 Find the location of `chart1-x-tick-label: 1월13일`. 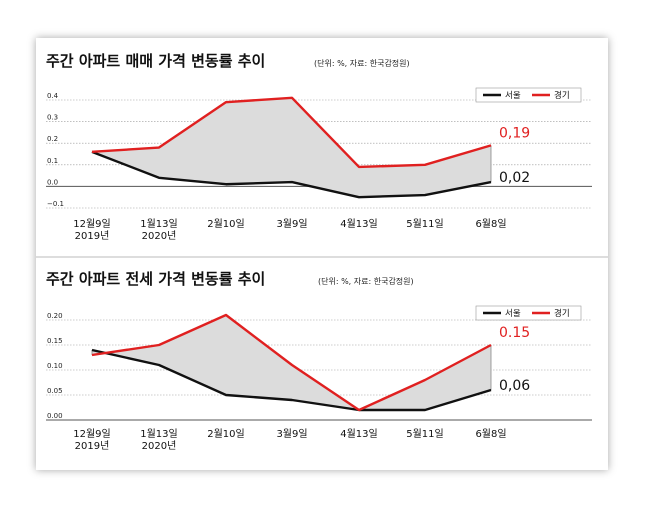

chart1-x-tick-label: 1월13일 is located at coordinates (159, 224).